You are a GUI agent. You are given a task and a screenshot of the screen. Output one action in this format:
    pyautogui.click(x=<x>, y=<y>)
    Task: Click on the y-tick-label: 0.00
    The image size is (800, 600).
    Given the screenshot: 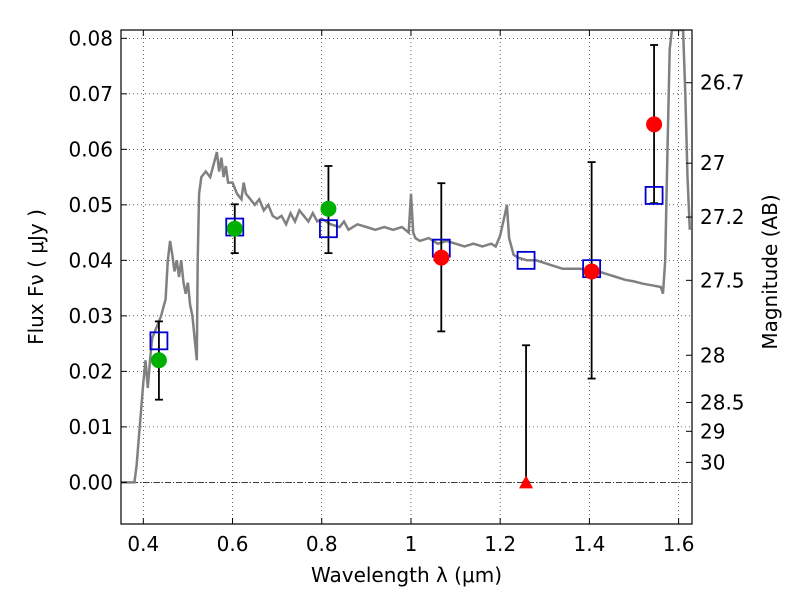 What is the action you would take?
    pyautogui.click(x=90, y=482)
    